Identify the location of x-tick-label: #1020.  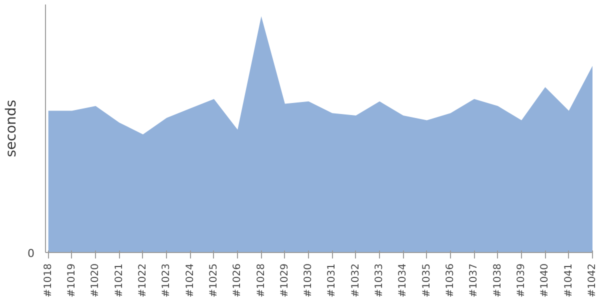
(96, 281).